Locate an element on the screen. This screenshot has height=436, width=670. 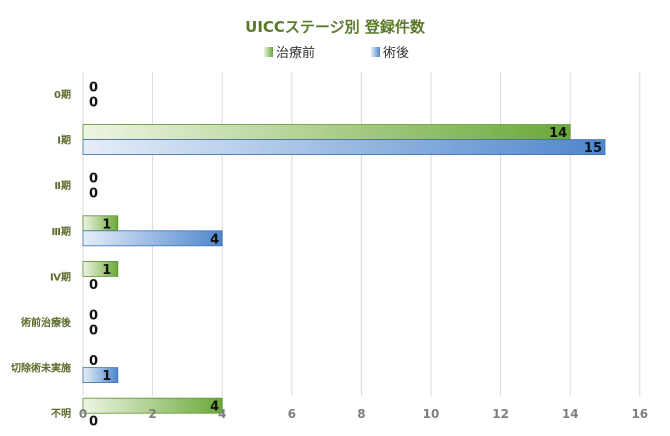
category-label: Ⅱ期 is located at coordinates (62, 185).